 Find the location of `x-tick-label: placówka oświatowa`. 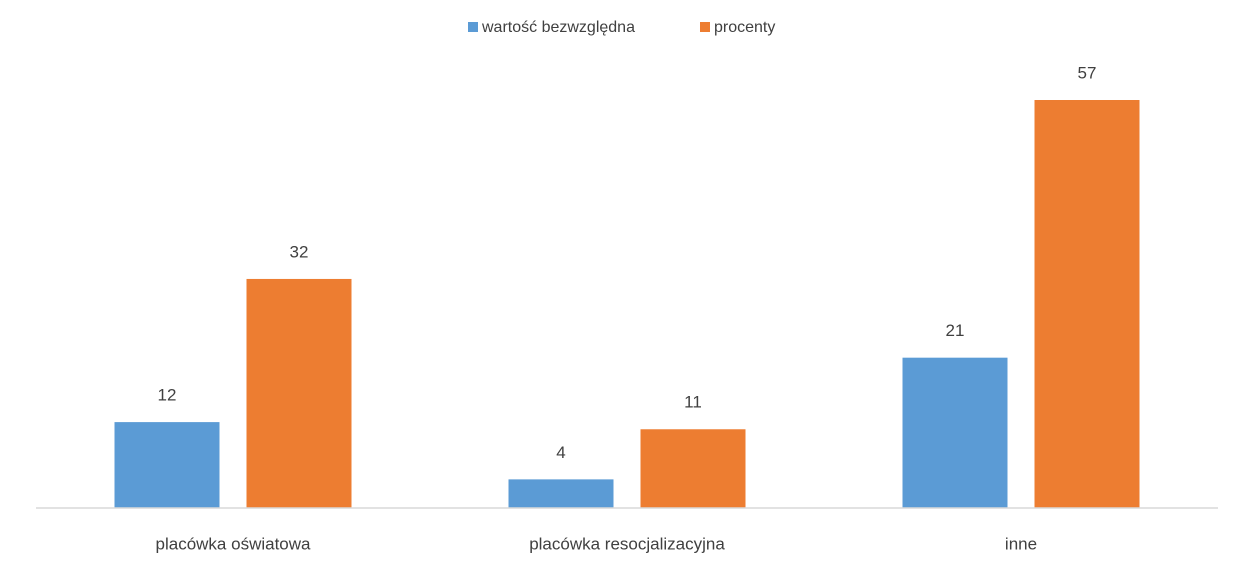

x-tick-label: placówka oświatowa is located at coordinates (234, 543).